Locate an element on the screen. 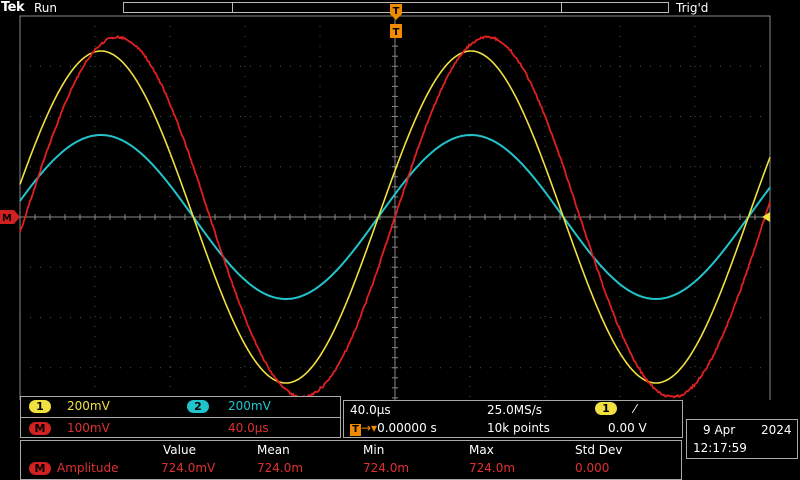 The height and width of the screenshot is (480, 800). measurement-header-value: Value is located at coordinates (179, 450).